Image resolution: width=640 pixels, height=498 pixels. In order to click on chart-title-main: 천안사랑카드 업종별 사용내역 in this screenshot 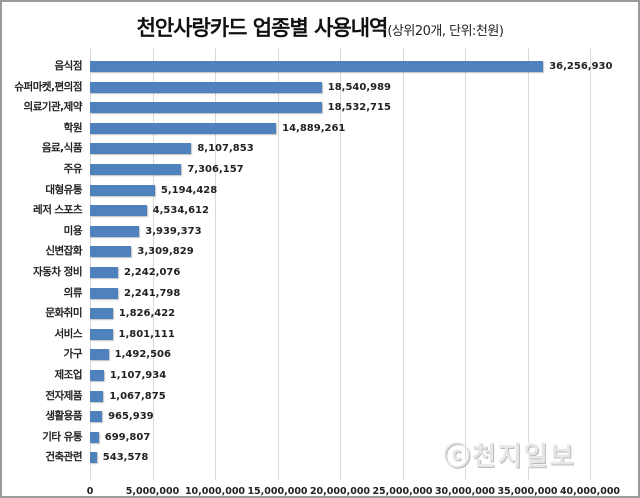, I will do `click(262, 28)`.